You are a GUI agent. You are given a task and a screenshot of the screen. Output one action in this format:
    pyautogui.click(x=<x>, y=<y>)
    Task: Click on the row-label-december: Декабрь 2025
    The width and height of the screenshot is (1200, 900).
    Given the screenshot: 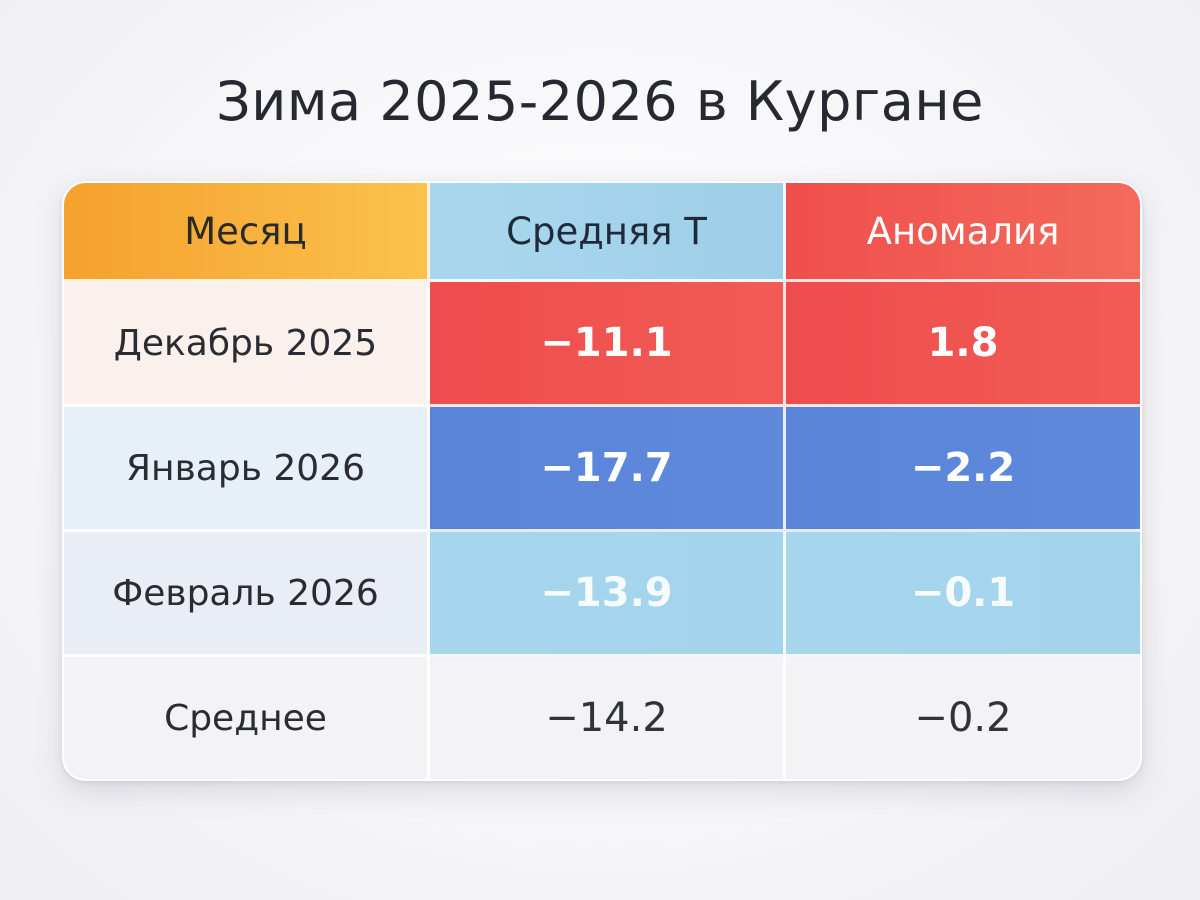 What is the action you would take?
    pyautogui.click(x=247, y=344)
    